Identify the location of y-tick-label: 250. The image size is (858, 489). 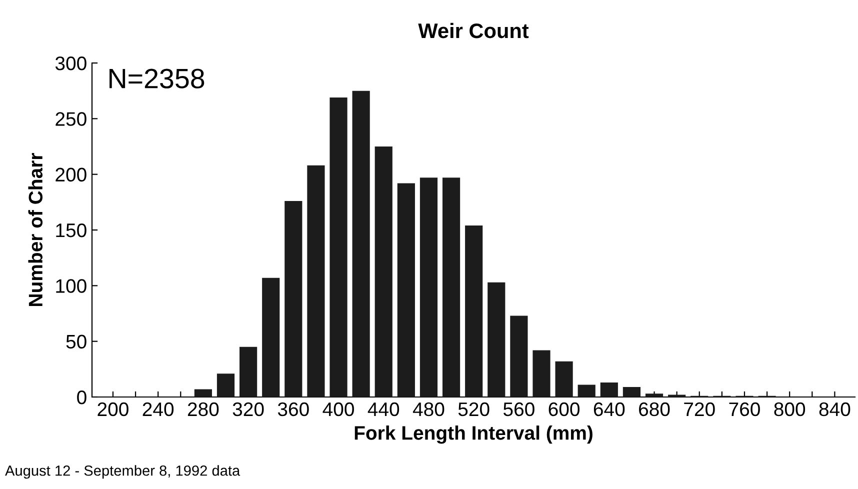
(71, 119).